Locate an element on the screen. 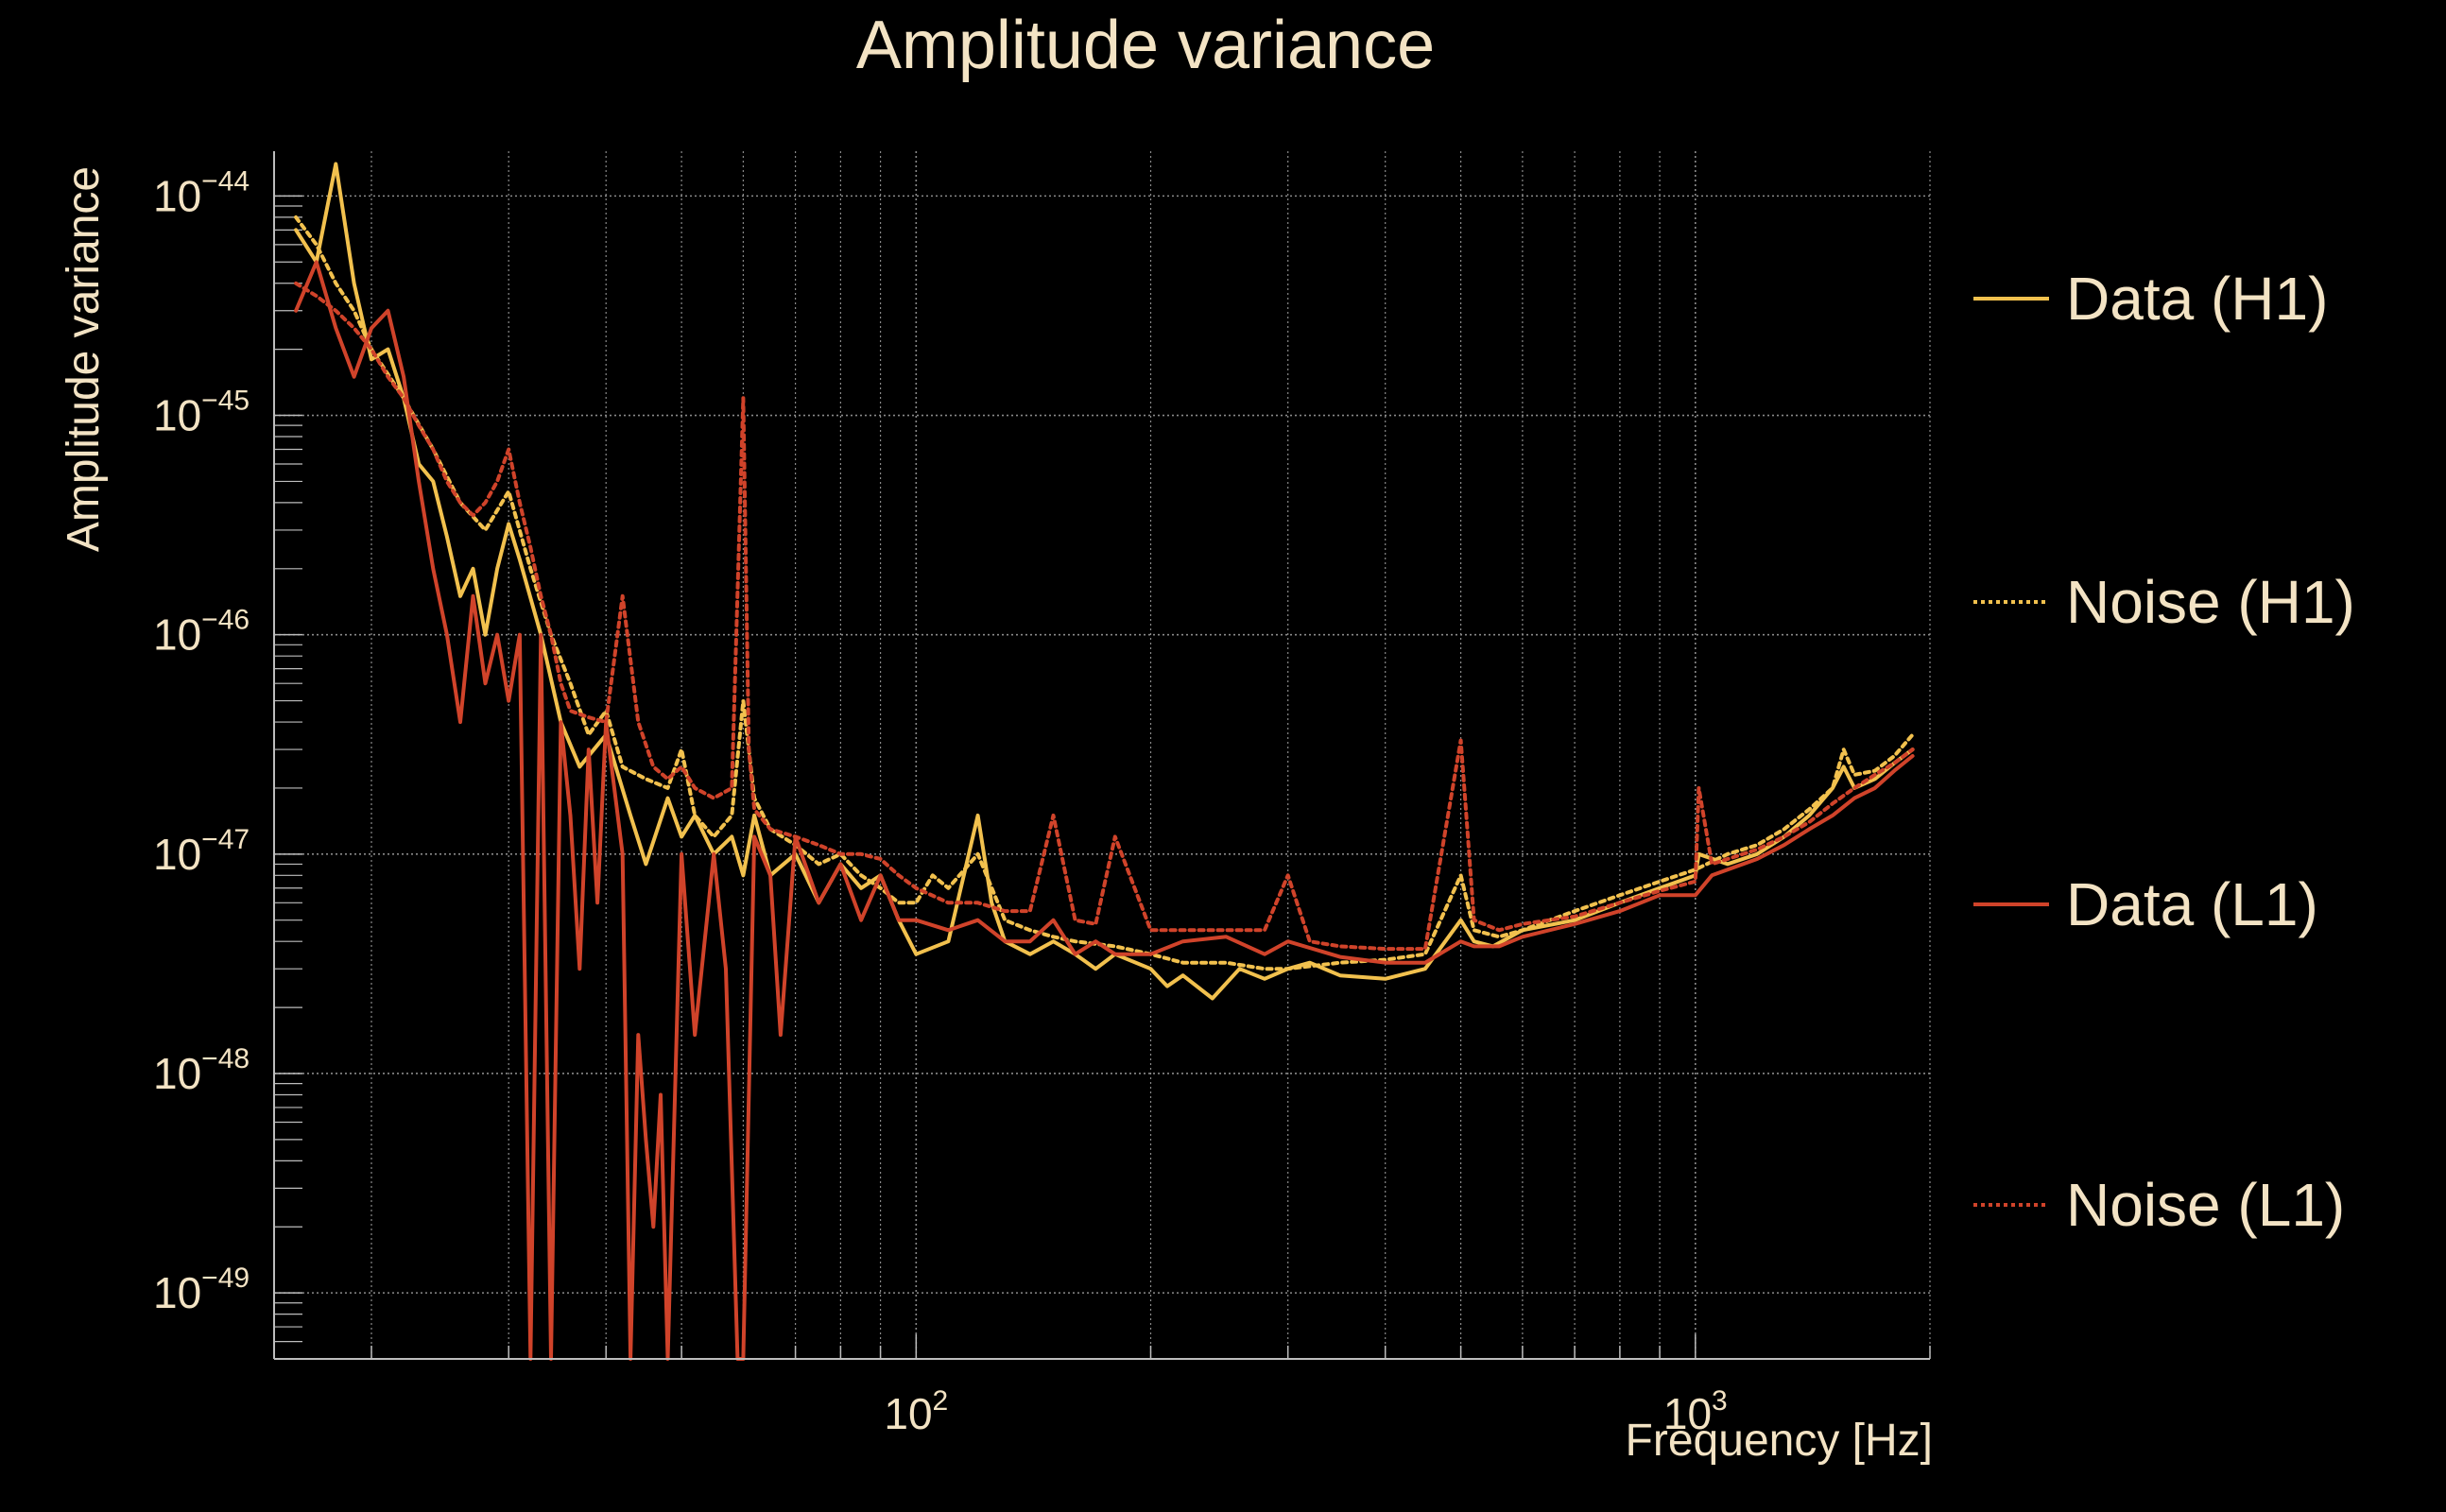 The width and height of the screenshot is (2446, 1512). legend-label-3: Noise (L1) is located at coordinates (2205, 1205).